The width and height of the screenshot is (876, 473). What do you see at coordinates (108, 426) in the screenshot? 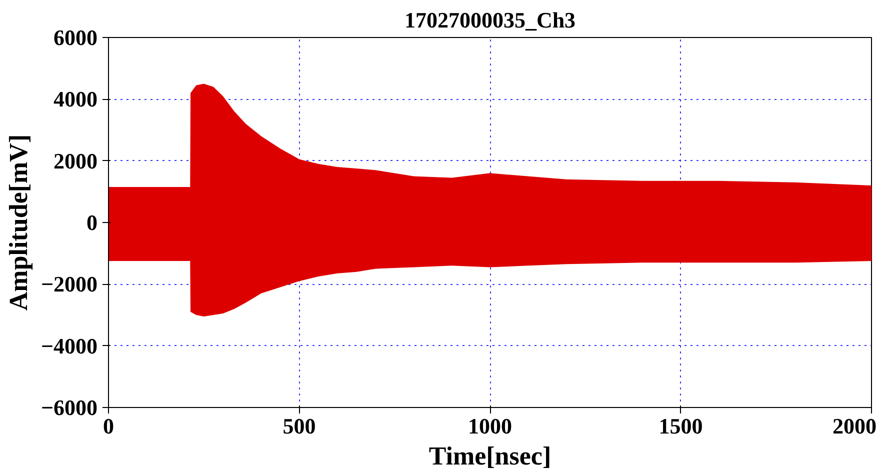
I see `x-tick-label: 0` at bounding box center [108, 426].